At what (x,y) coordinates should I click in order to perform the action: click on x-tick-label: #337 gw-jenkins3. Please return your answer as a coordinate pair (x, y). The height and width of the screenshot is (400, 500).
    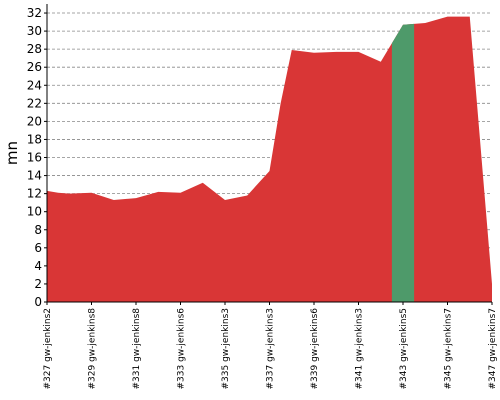
    Looking at the image, I should click on (271, 348).